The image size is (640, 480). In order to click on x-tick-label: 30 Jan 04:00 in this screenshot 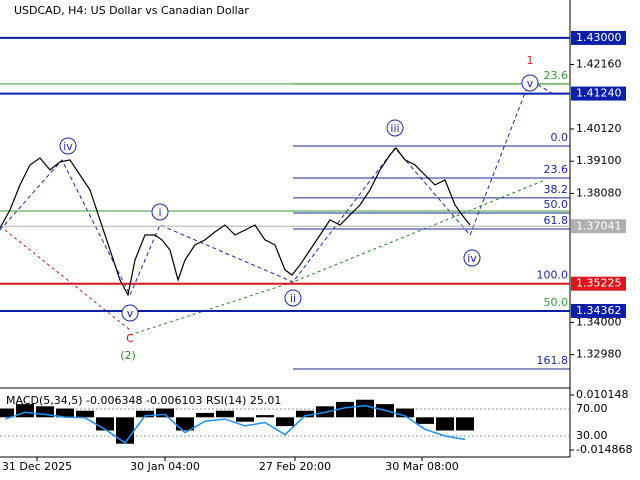, I will do `click(165, 466)`.